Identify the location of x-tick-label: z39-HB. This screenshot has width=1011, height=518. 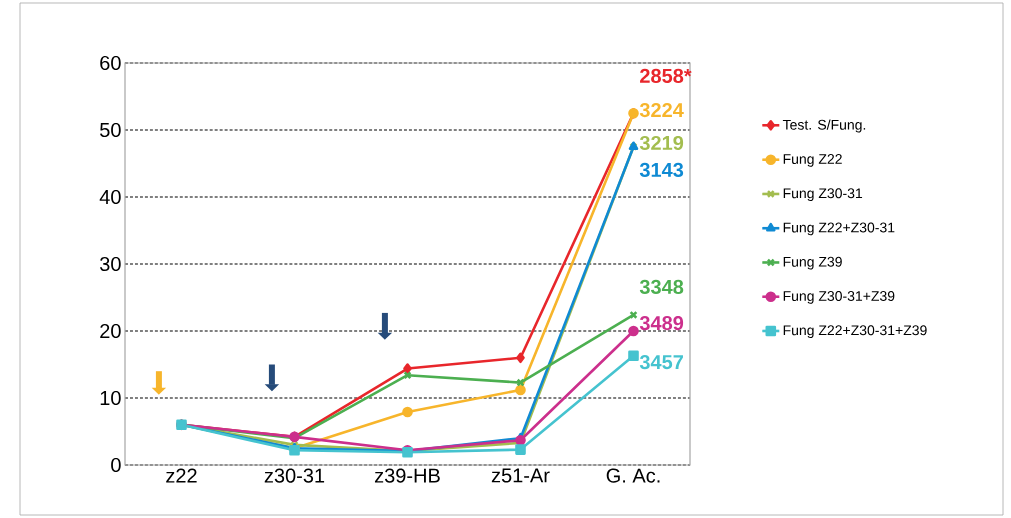
(407, 475).